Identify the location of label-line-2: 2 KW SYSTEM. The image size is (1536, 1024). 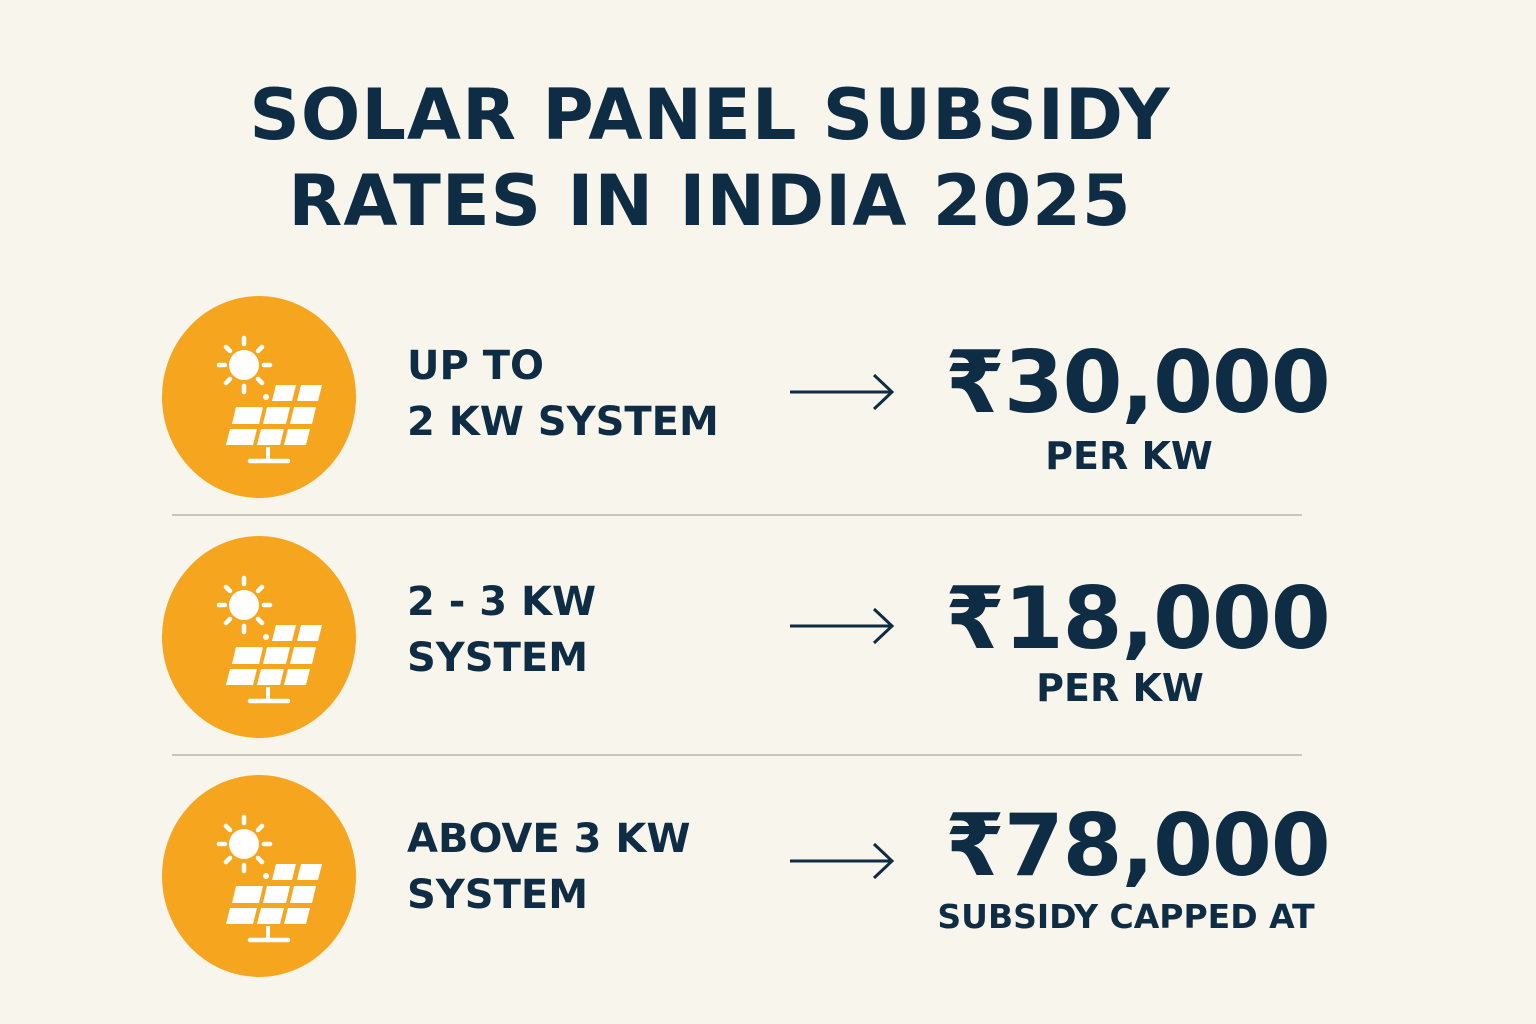
(563, 422).